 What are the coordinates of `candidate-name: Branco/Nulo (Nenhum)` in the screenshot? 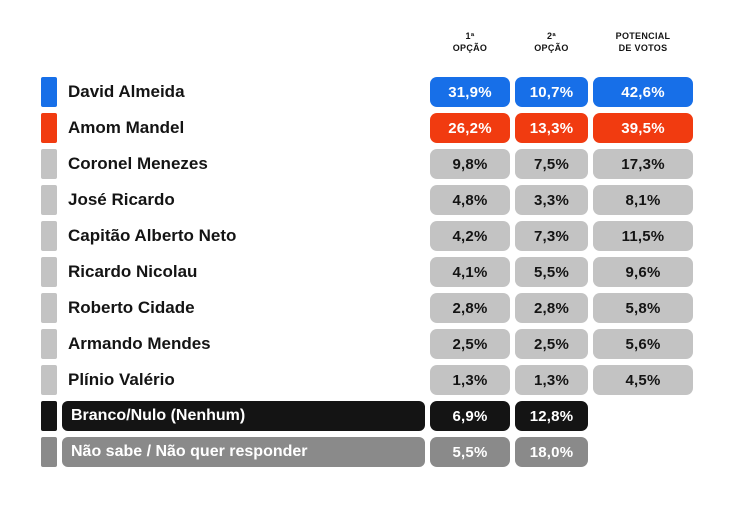 It's located at (243, 416).